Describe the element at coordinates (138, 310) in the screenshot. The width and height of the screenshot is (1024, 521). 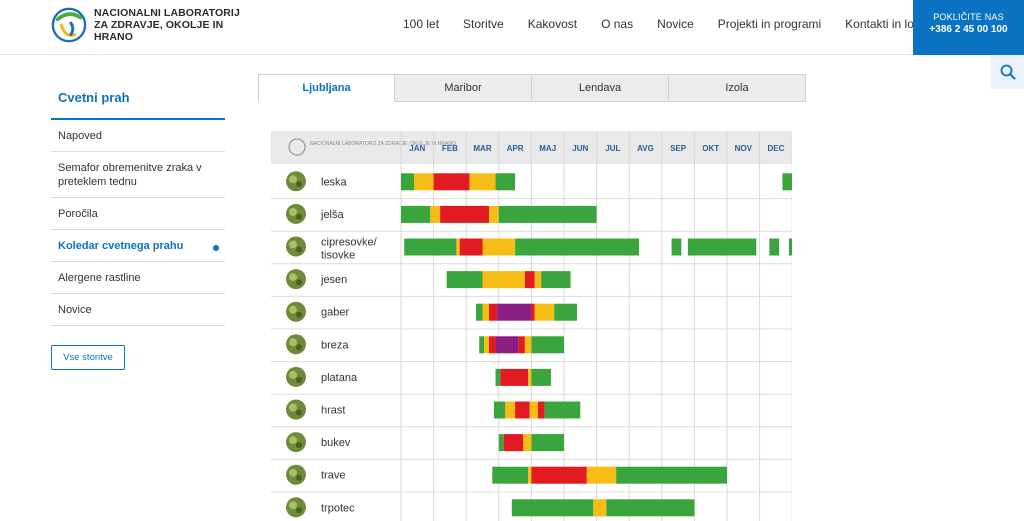
I see `sidebar-item-novice: Novice` at that location.